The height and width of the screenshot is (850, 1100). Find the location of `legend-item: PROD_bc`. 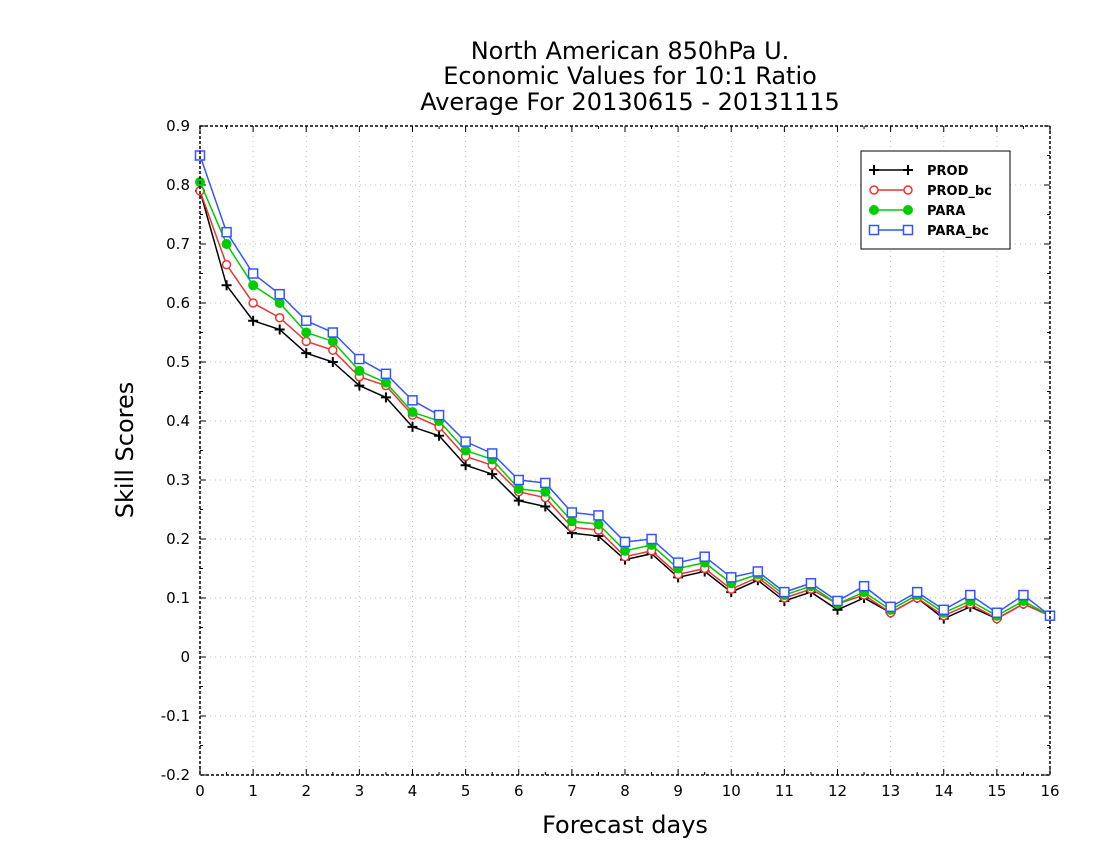

legend-item: PROD_bc is located at coordinates (930, 191).